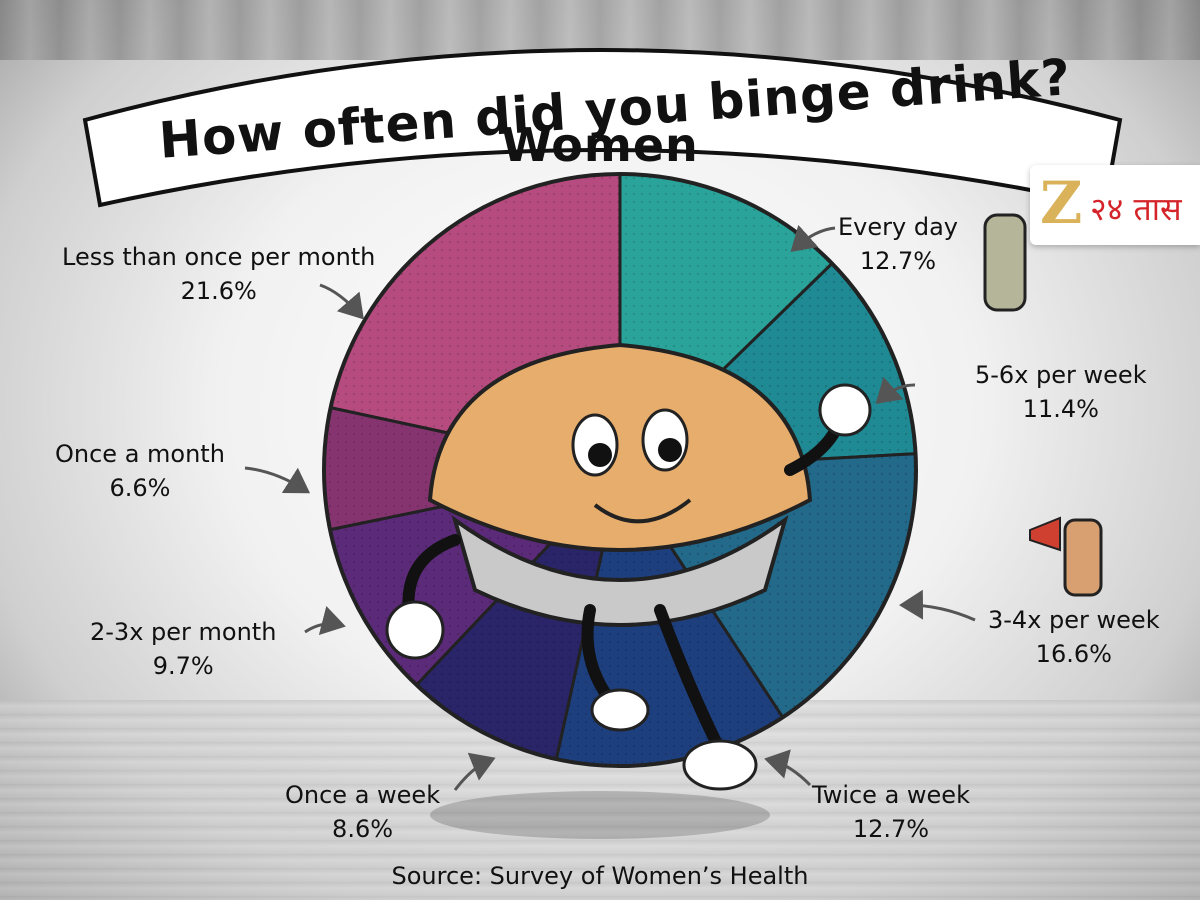 Image resolution: width=1200 pixels, height=900 pixels. What do you see at coordinates (218, 291) in the screenshot?
I see `slice-value: 21.6%` at bounding box center [218, 291].